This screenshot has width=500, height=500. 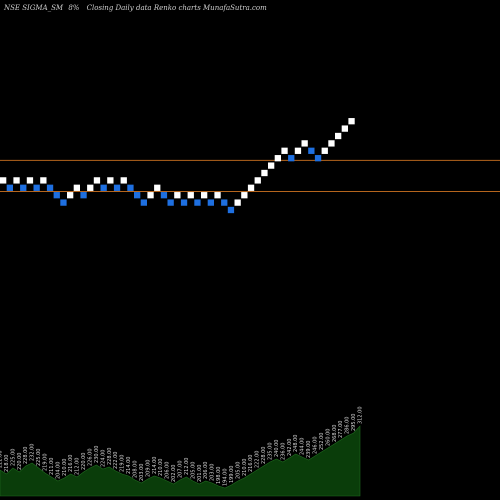 I want to click on volume-label: 201.00, so click(x=200, y=474).